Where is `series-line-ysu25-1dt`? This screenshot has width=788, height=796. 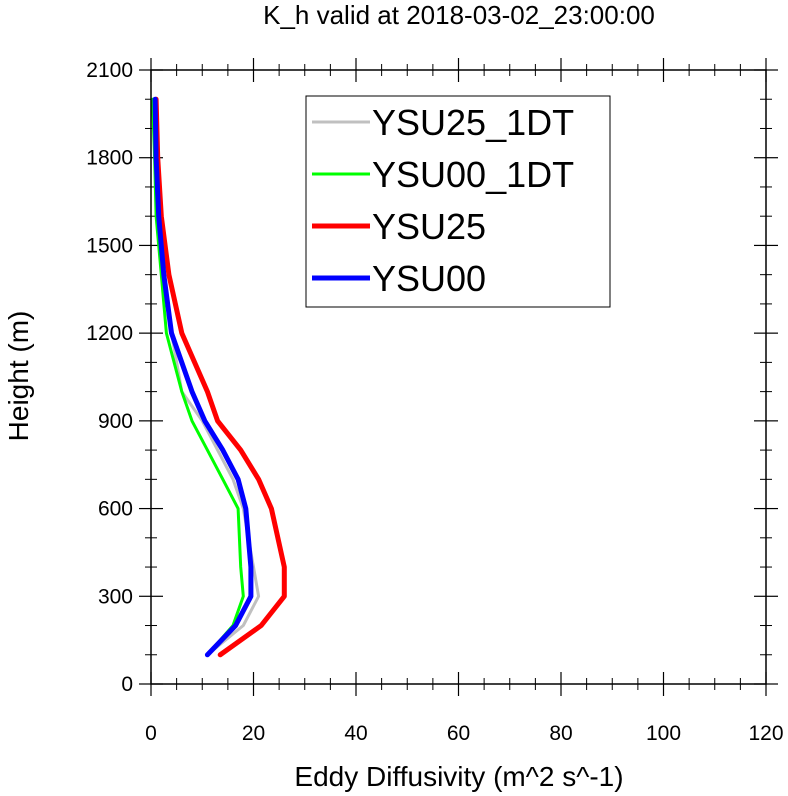 series-line-ysu25-1dt is located at coordinates (206, 377).